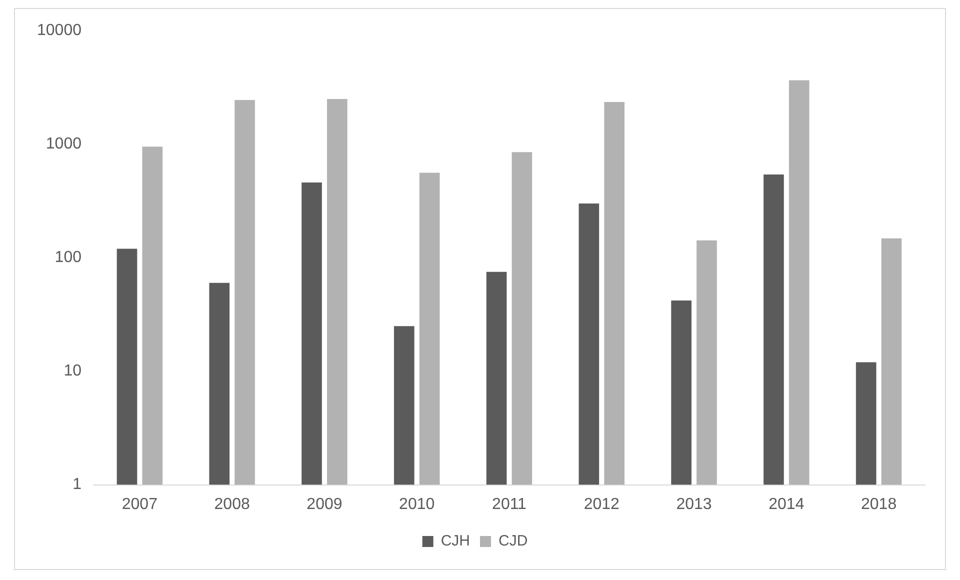  What do you see at coordinates (786, 504) in the screenshot?
I see `x-tick-label: 2014` at bounding box center [786, 504].